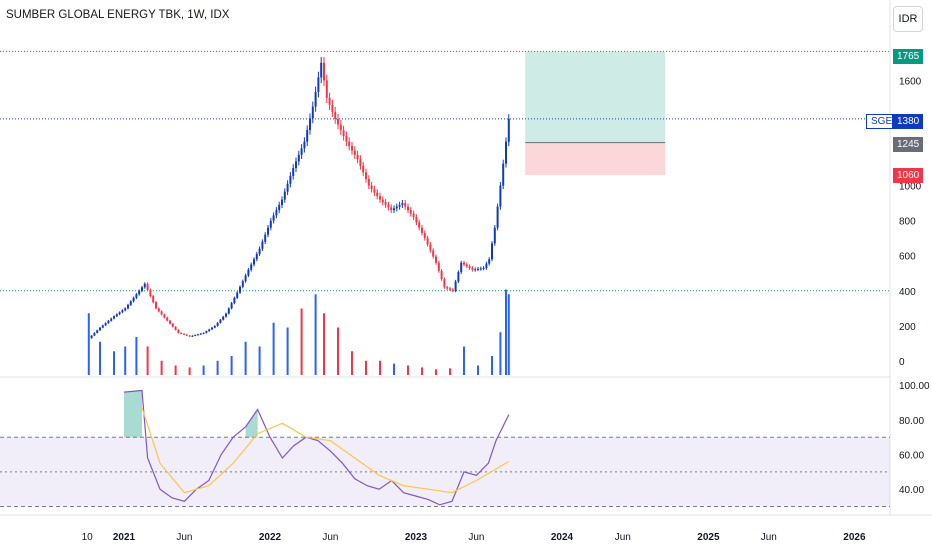 The image size is (932, 550). I want to click on time-tick-label: 2022, so click(270, 537).